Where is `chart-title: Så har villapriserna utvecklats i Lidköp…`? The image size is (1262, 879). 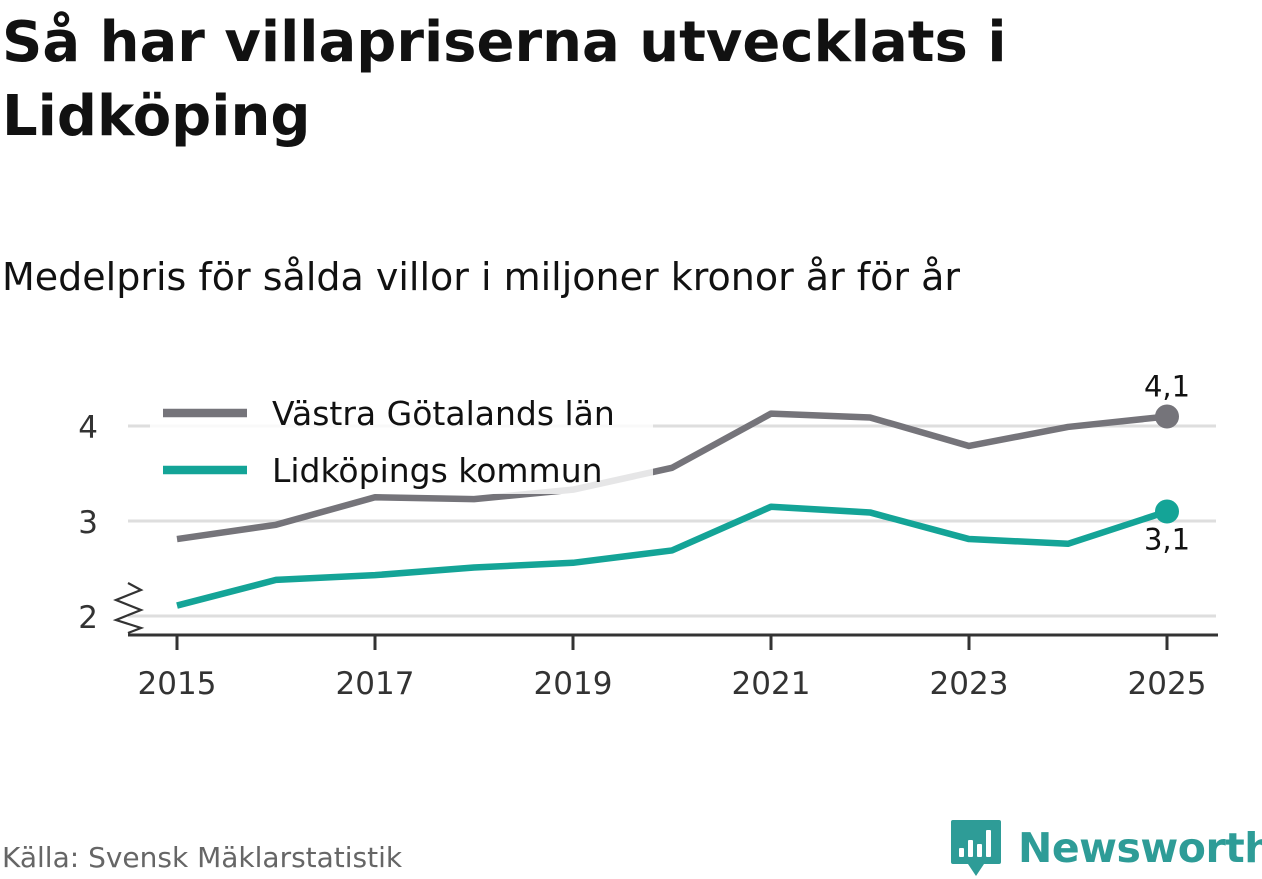 chart-title: Så har villapriserna utvecklats i Lidköp… is located at coordinates (504, 79).